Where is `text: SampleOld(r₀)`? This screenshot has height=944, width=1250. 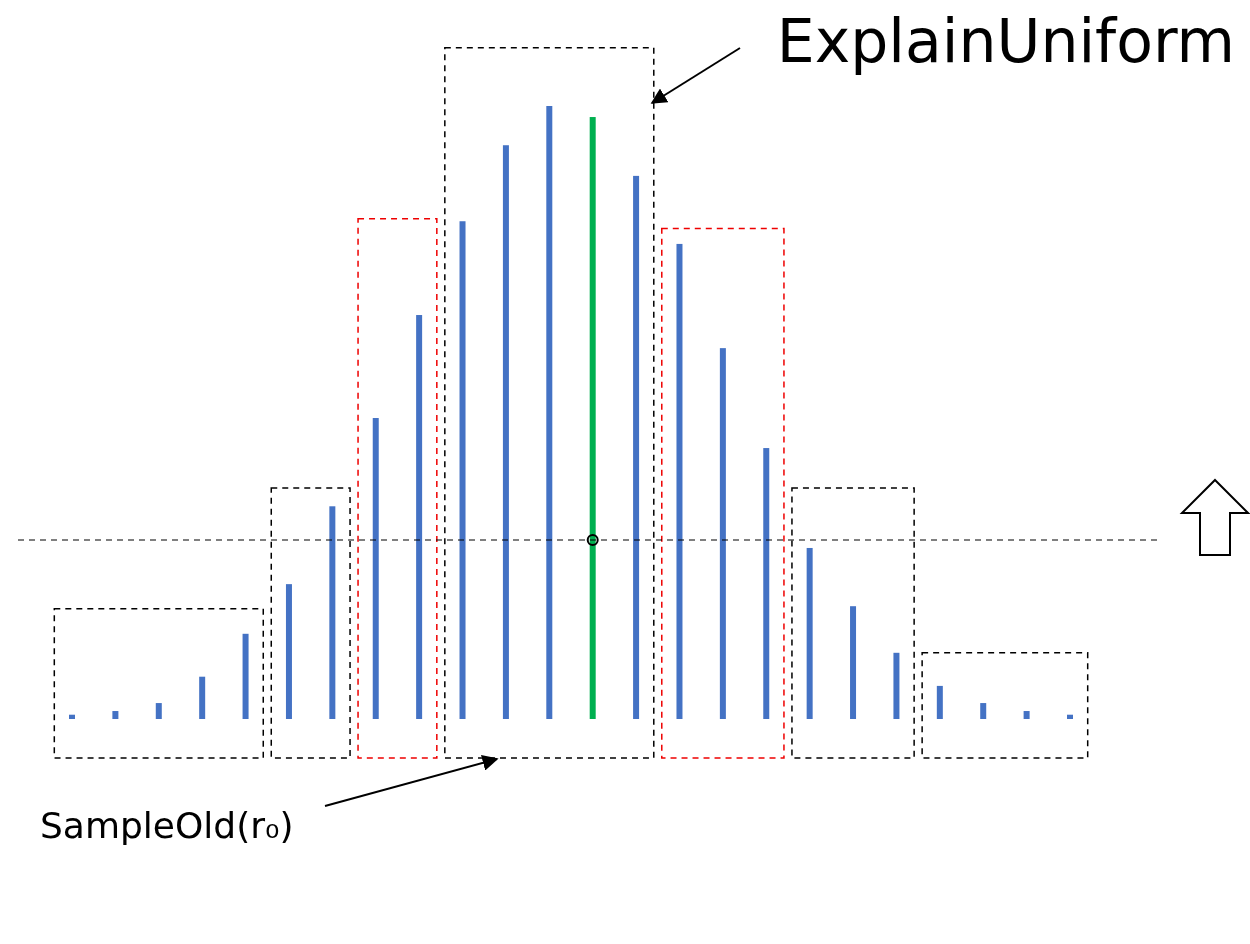 text: SampleOld(r₀) is located at coordinates (167, 825).